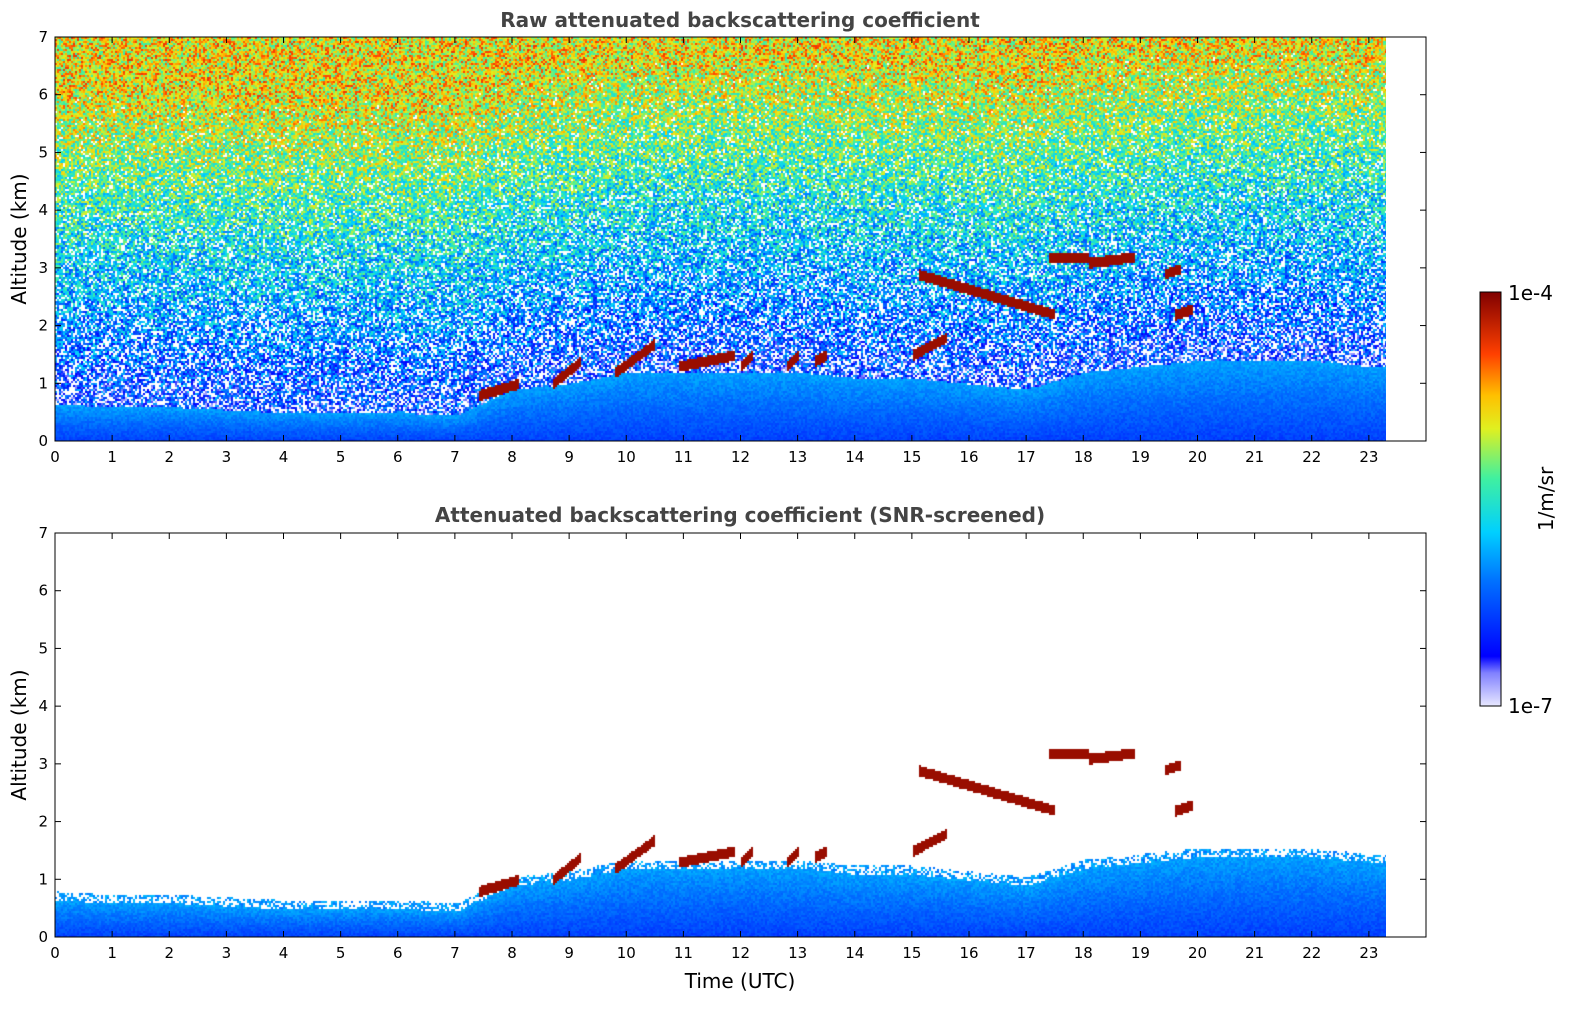 Image resolution: width=1595 pixels, height=1020 pixels. What do you see at coordinates (1530, 293) in the screenshot?
I see `colorbar-max-label: 1e-4` at bounding box center [1530, 293].